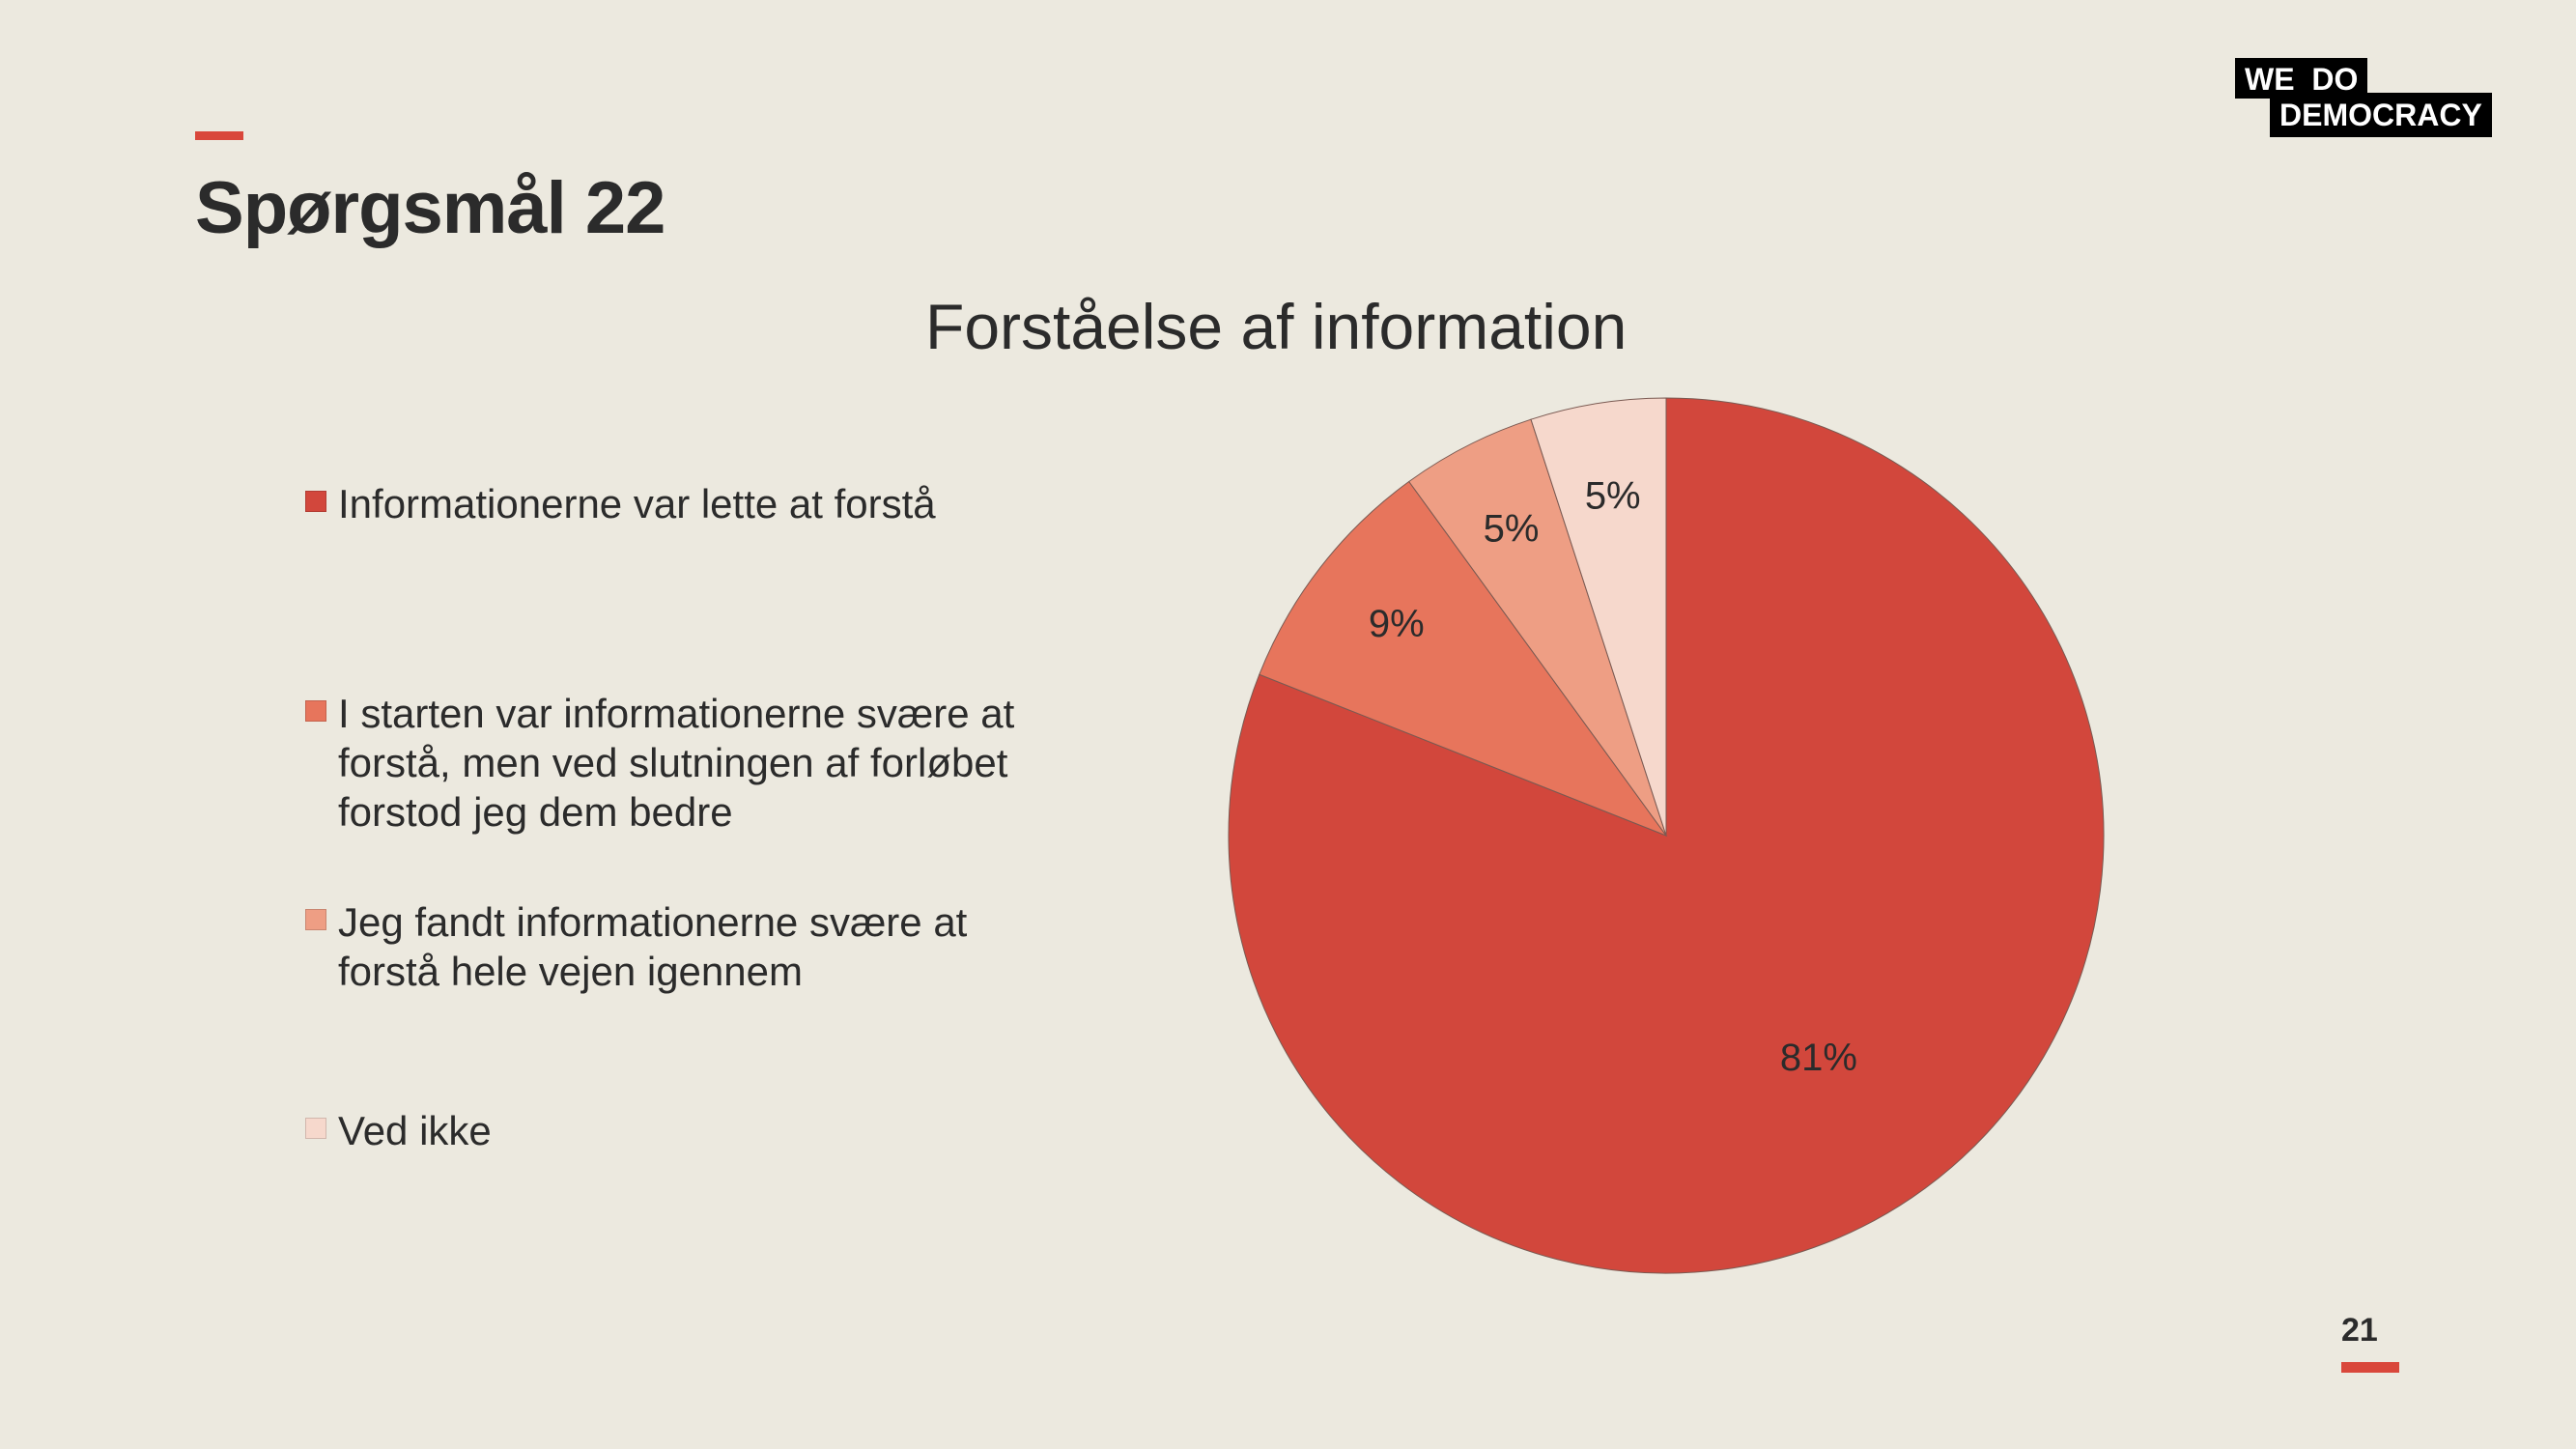 The width and height of the screenshot is (2576, 1449). What do you see at coordinates (2301, 78) in the screenshot?
I see `logo-line-1: WE DO` at bounding box center [2301, 78].